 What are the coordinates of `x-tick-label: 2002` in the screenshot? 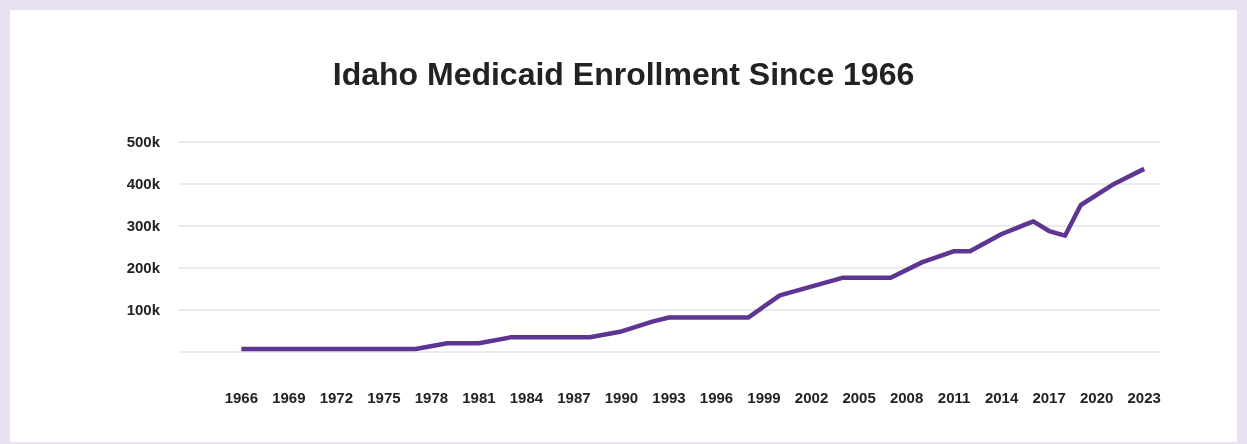 It's located at (811, 397).